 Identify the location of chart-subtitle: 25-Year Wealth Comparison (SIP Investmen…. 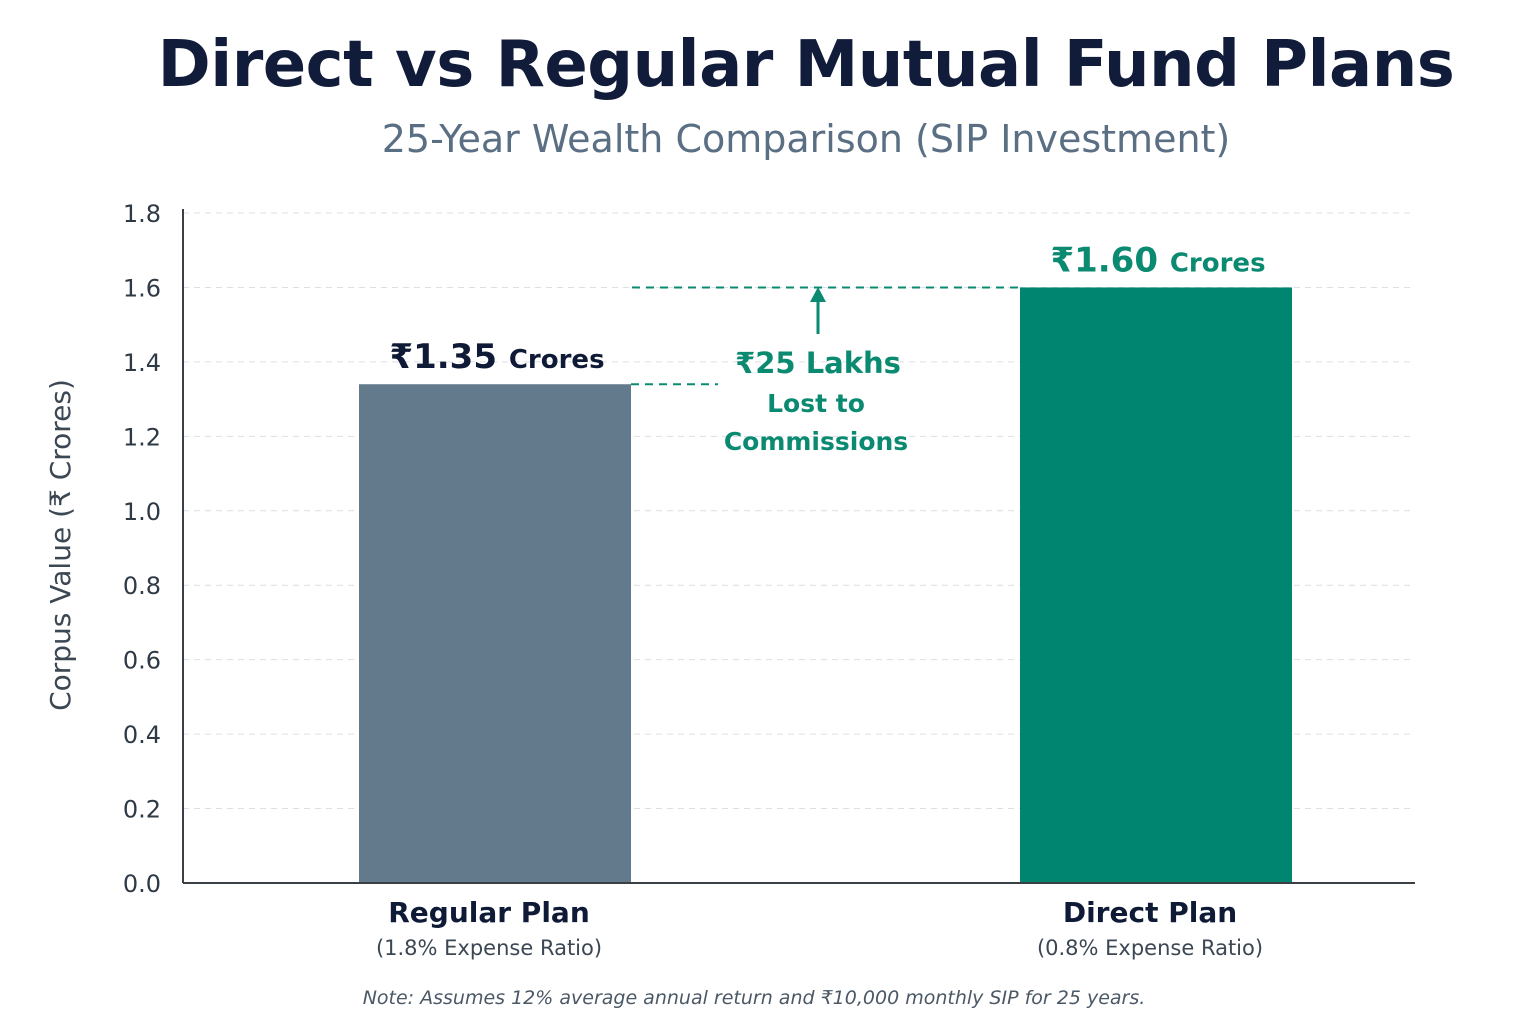
(806, 139).